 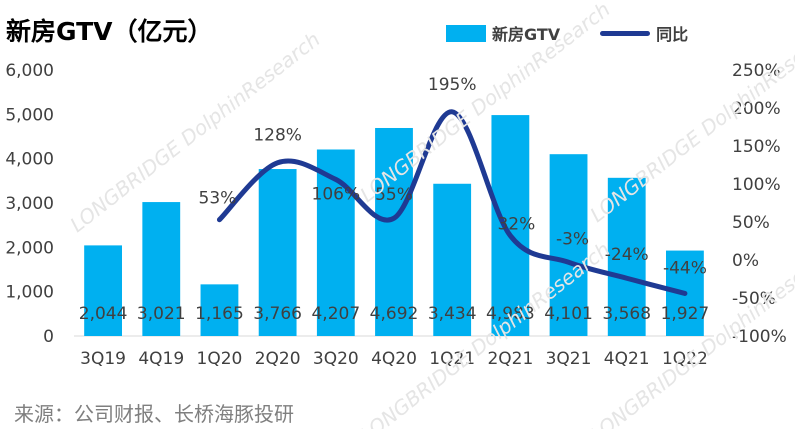 I want to click on legend-bar-swatch, so click(x=466, y=33).